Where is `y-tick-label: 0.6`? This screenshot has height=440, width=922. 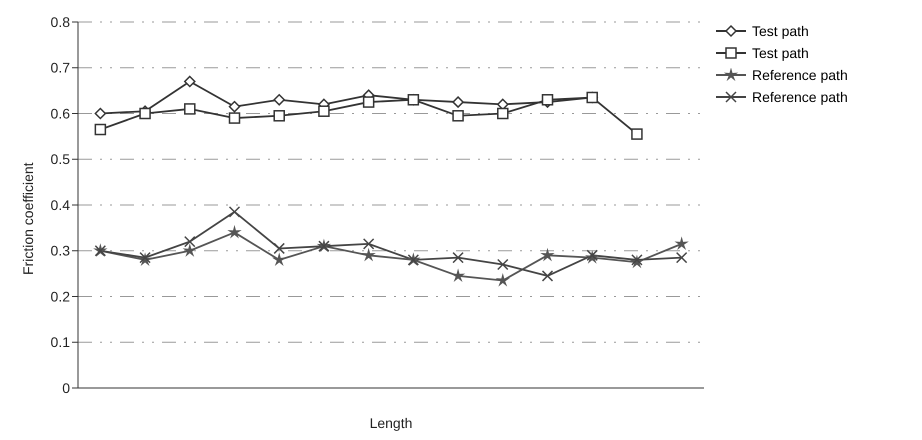 y-tick-label: 0.6 is located at coordinates (60, 113).